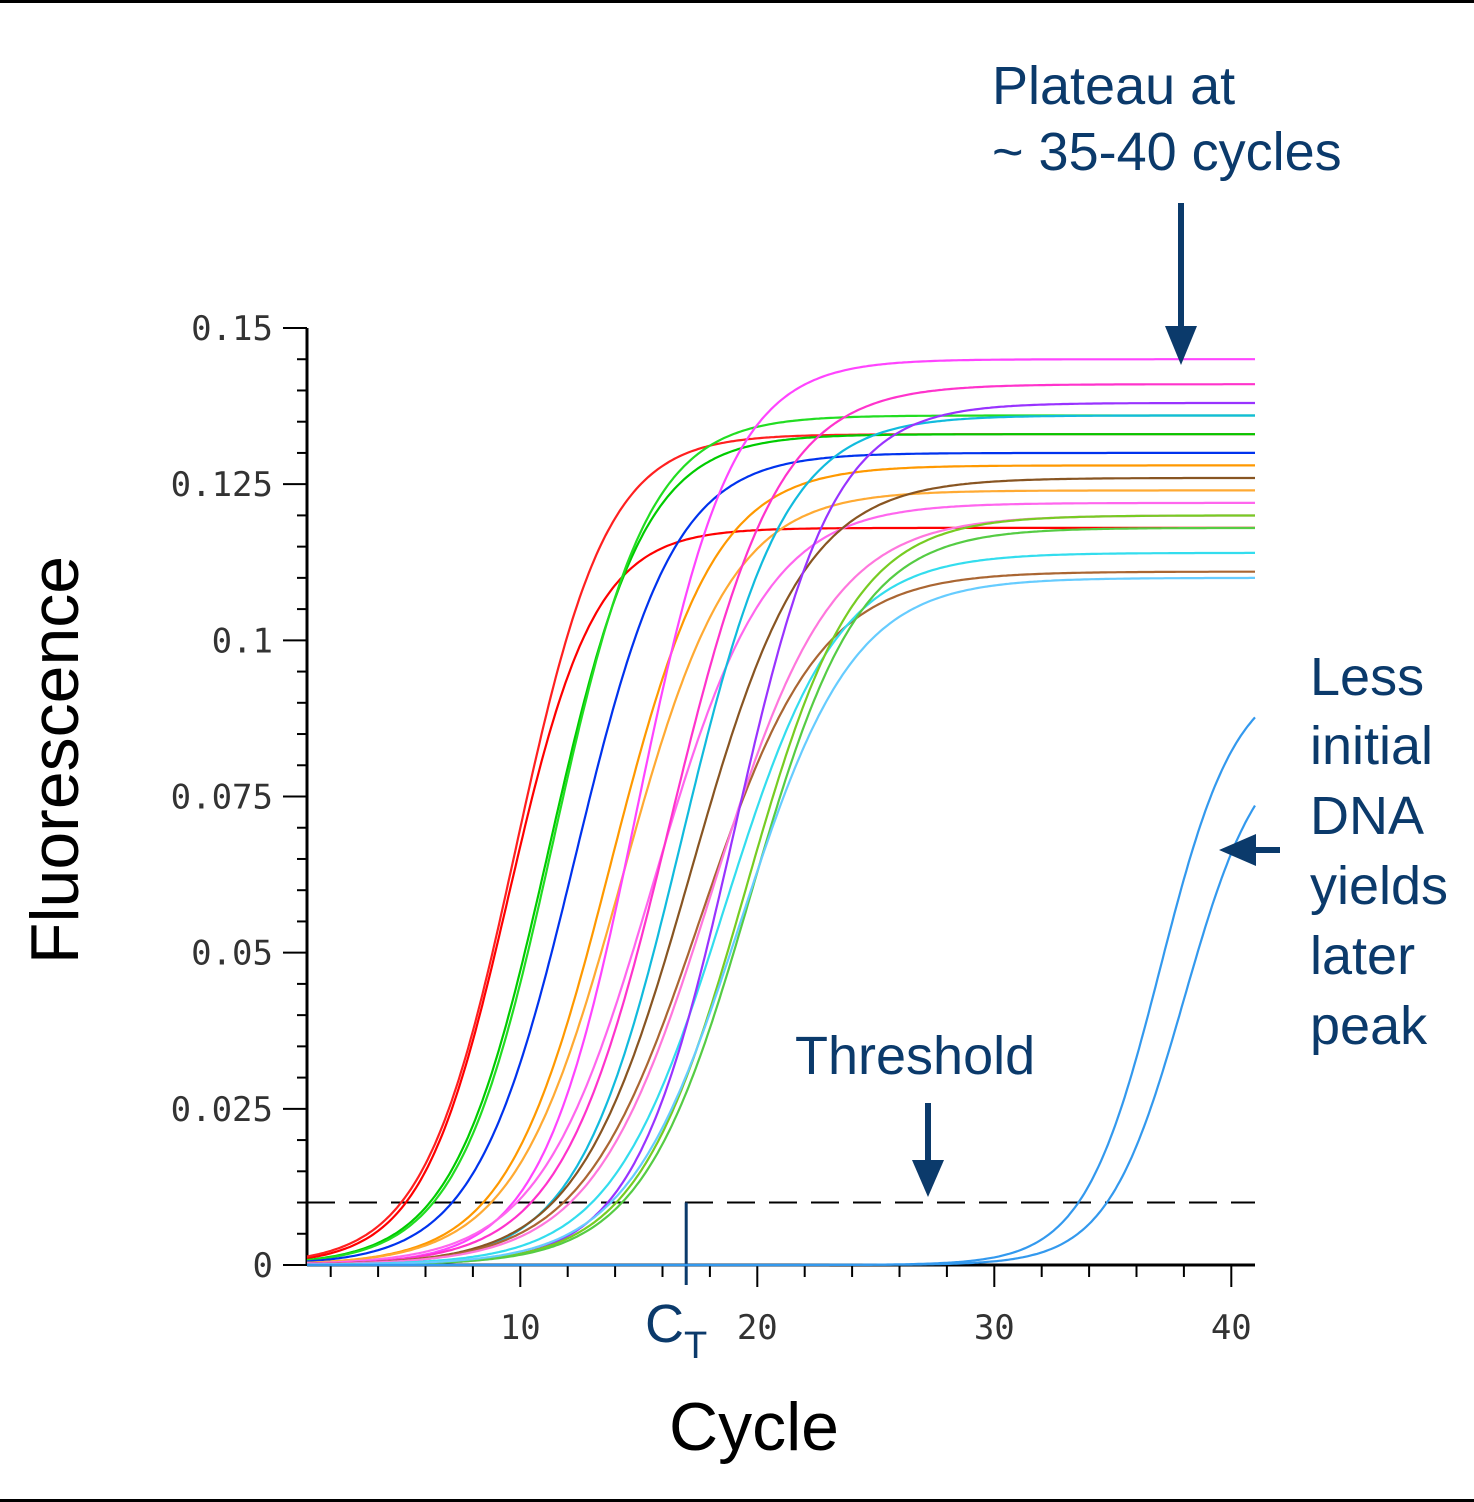 The height and width of the screenshot is (1502, 1474). Describe the element at coordinates (1379, 886) in the screenshot. I see `less-dna-annotation-line-4: yields` at that location.